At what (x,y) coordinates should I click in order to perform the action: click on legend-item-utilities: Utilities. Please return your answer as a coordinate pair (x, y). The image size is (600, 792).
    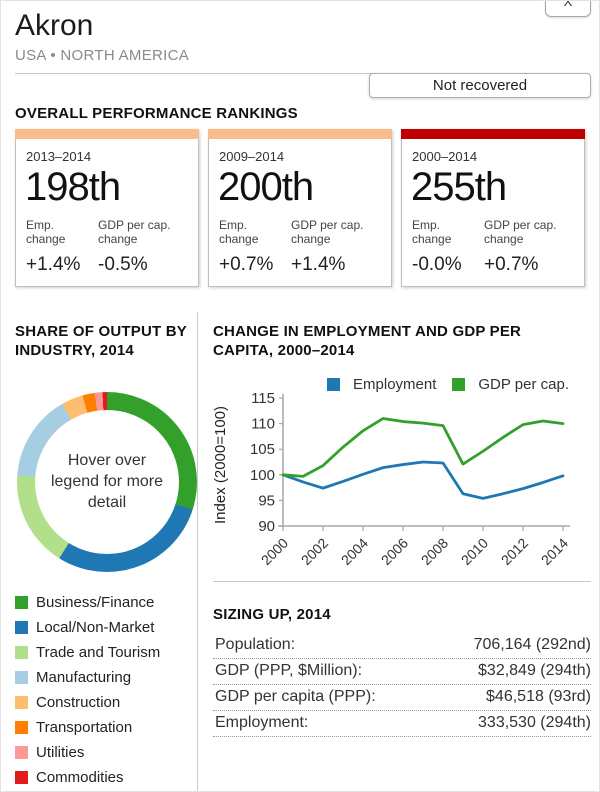
    Looking at the image, I should click on (106, 752).